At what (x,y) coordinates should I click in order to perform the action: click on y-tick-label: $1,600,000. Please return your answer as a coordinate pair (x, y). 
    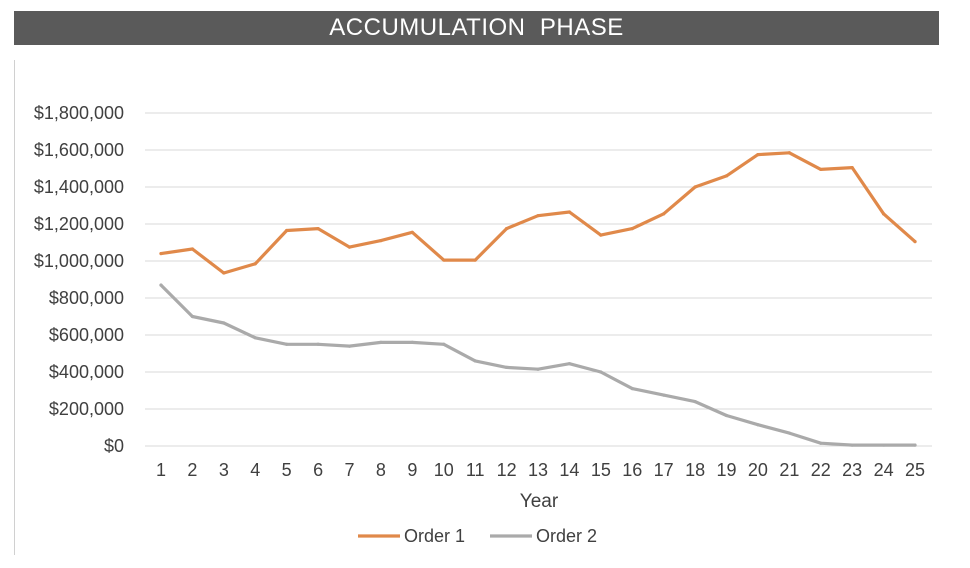
    Looking at the image, I should click on (79, 150).